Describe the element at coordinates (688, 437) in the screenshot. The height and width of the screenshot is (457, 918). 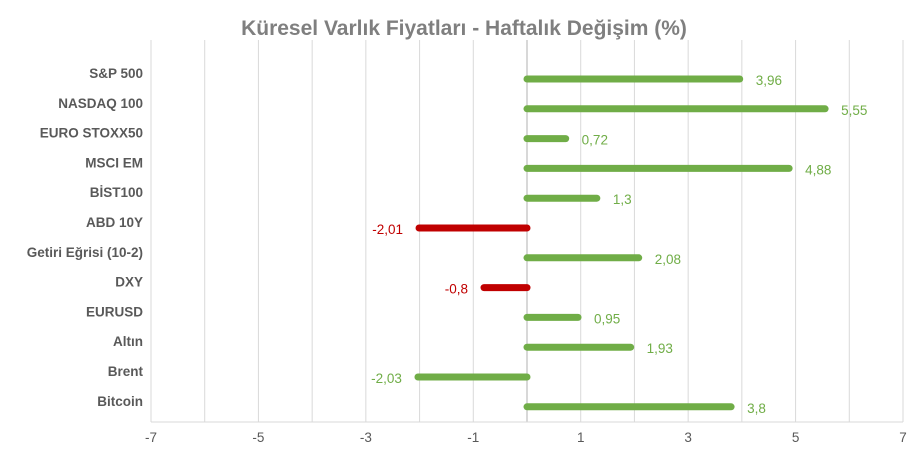
I see `x-tick-label: 3` at that location.